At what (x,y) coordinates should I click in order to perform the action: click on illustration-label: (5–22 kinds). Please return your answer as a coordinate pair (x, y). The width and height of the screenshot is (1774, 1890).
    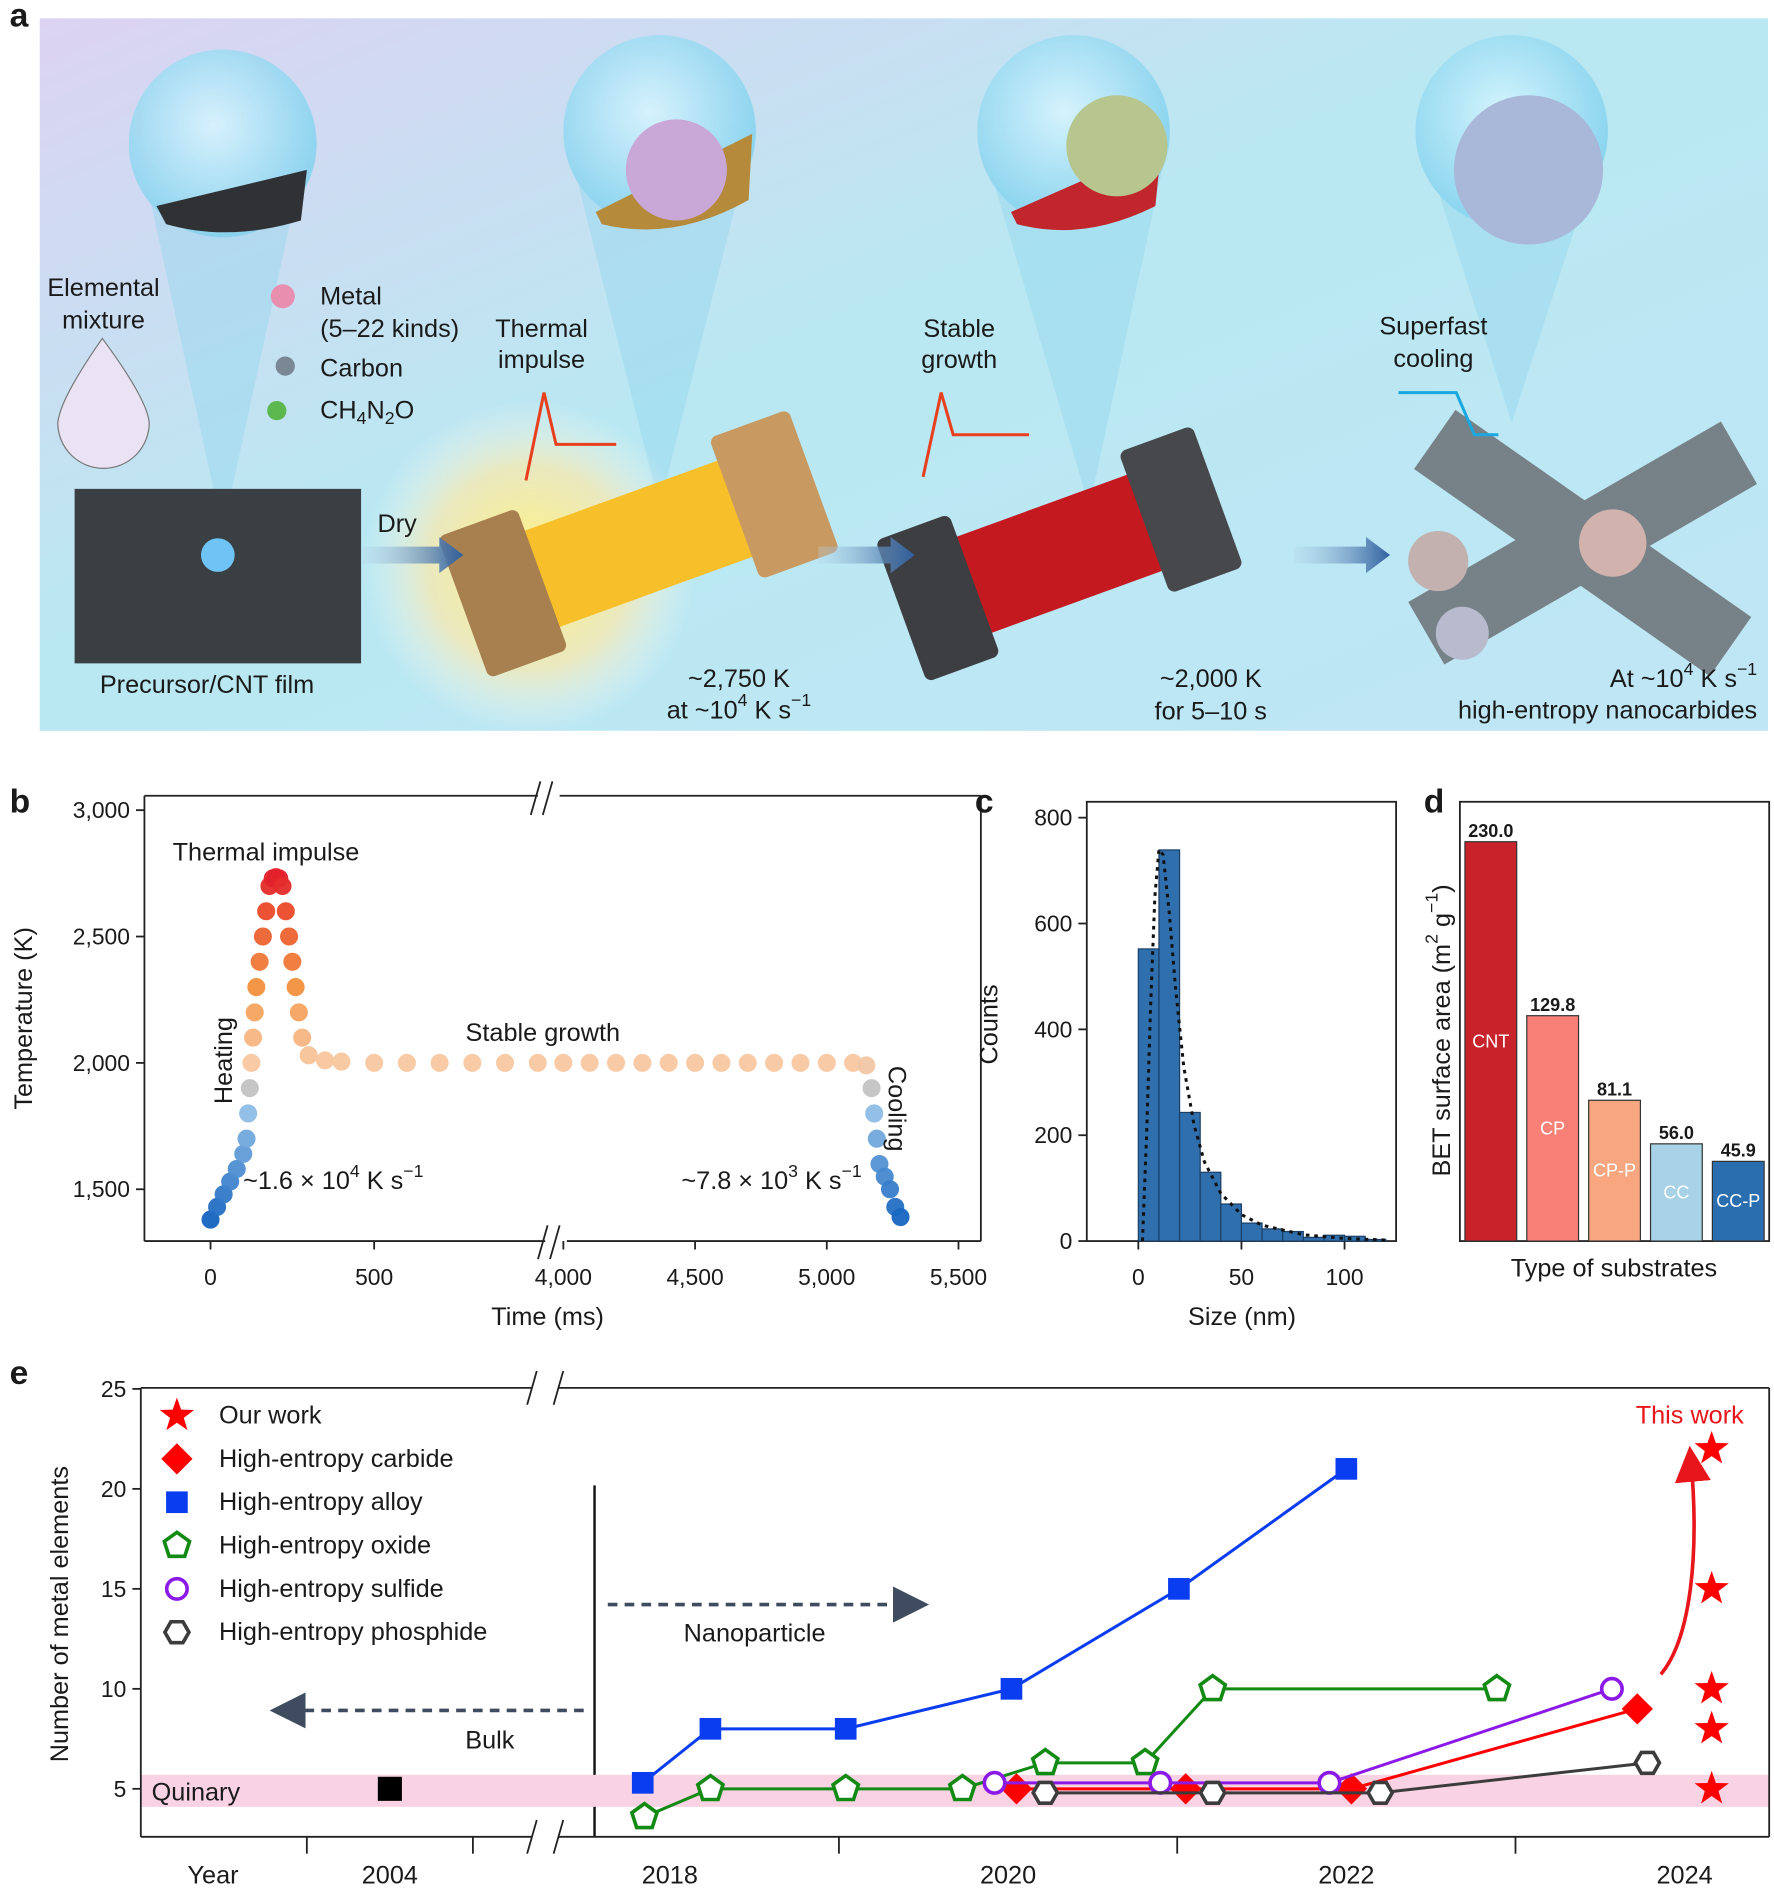
    Looking at the image, I should click on (389, 329).